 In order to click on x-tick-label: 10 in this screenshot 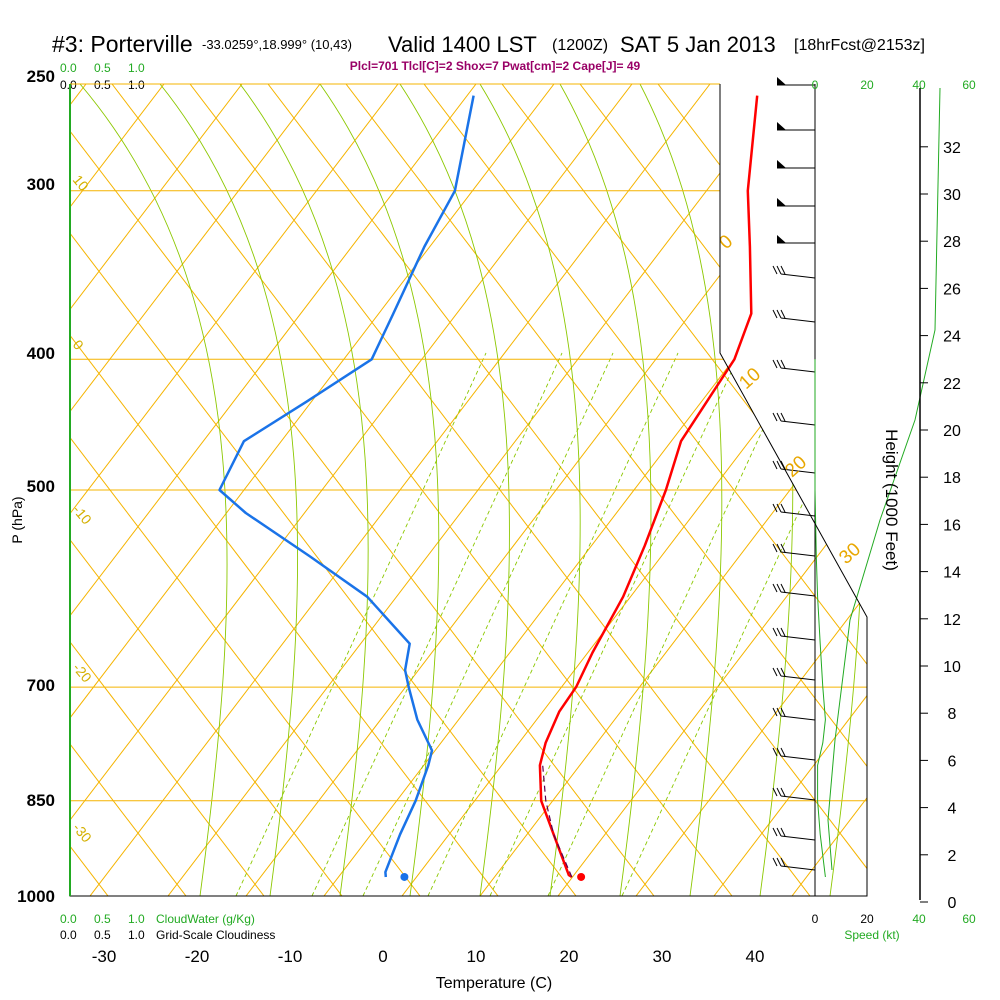, I will do `click(476, 956)`.